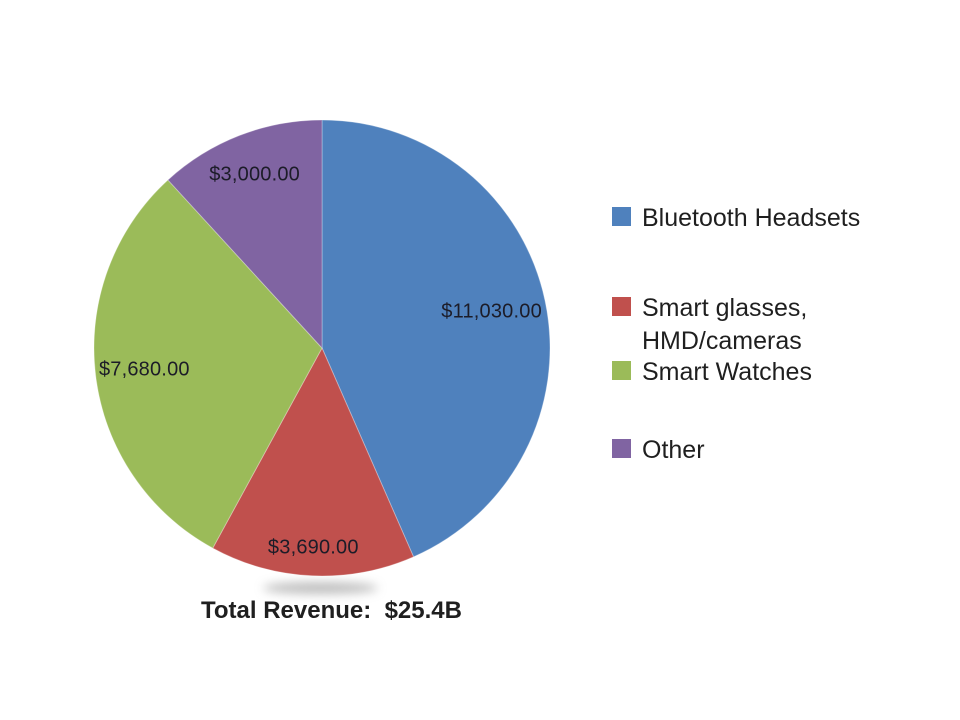  I want to click on pie-slice-smart-glasses-hmd-cameras, so click(313, 461).